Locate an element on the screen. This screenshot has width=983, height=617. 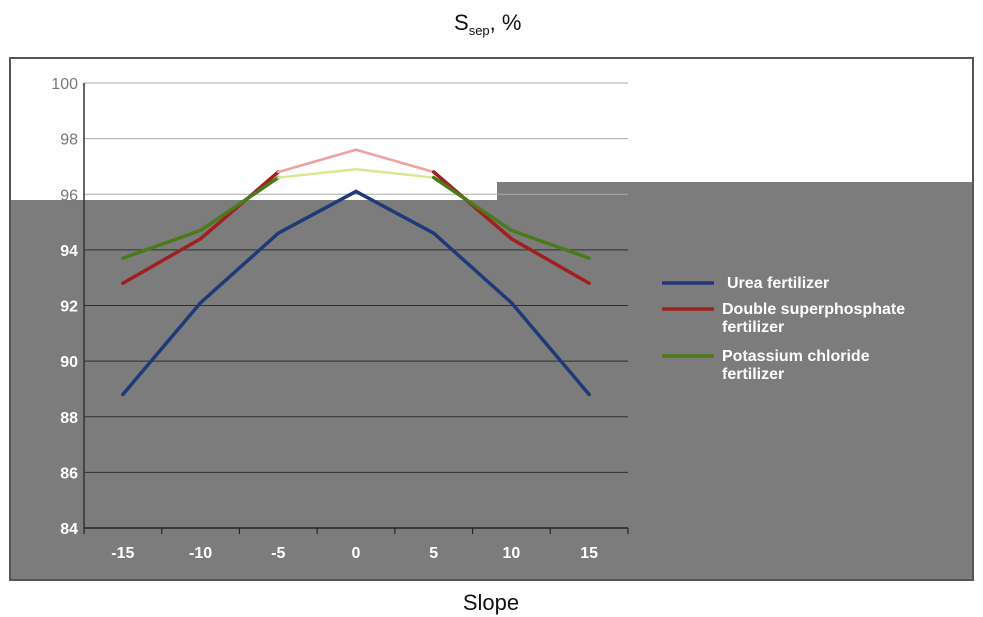
y-tick-label: 86 is located at coordinates (69, 473).